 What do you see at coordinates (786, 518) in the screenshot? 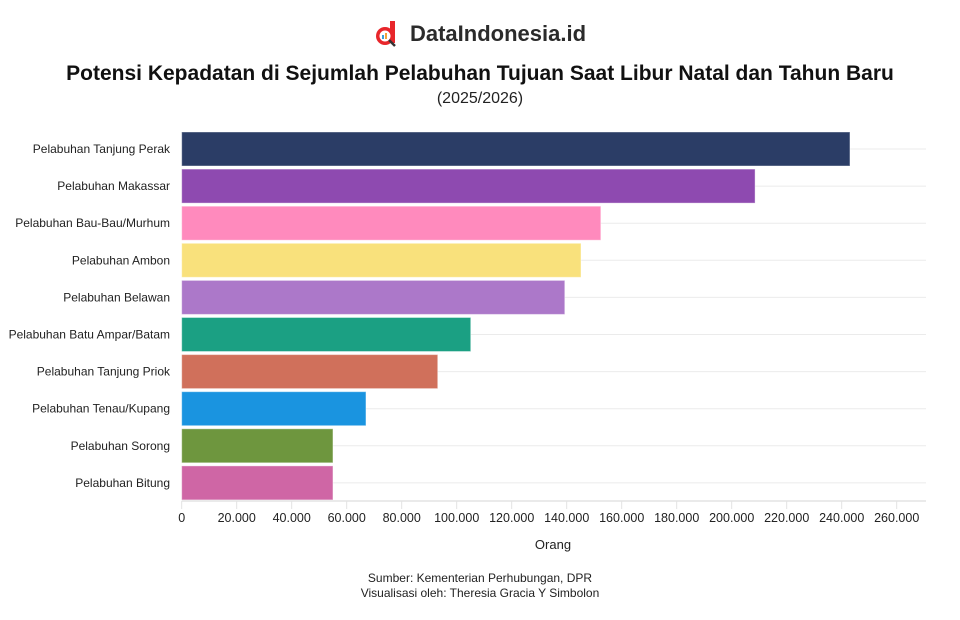
I see `x-tick-label: 220.000` at bounding box center [786, 518].